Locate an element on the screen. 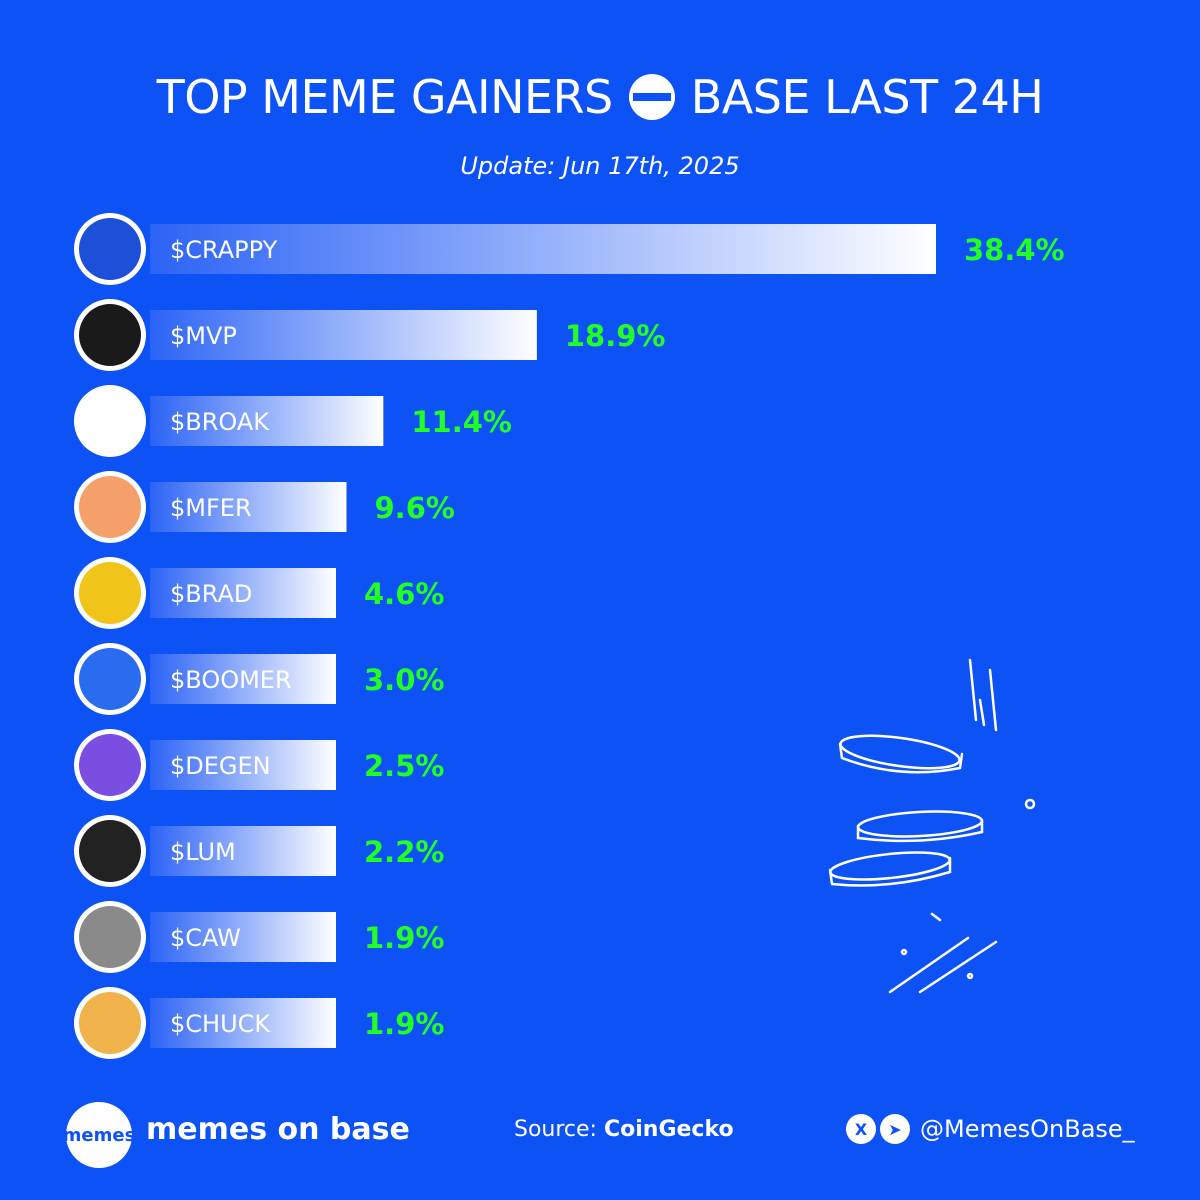  helmet-figure-icon is located at coordinates (110, 335).